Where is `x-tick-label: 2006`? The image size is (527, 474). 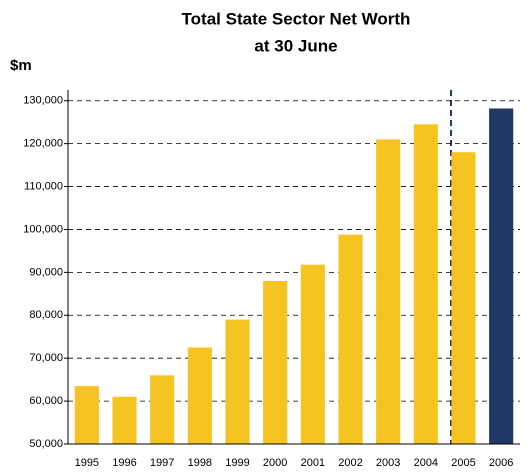
x-tick-label: 2006 is located at coordinates (501, 463).